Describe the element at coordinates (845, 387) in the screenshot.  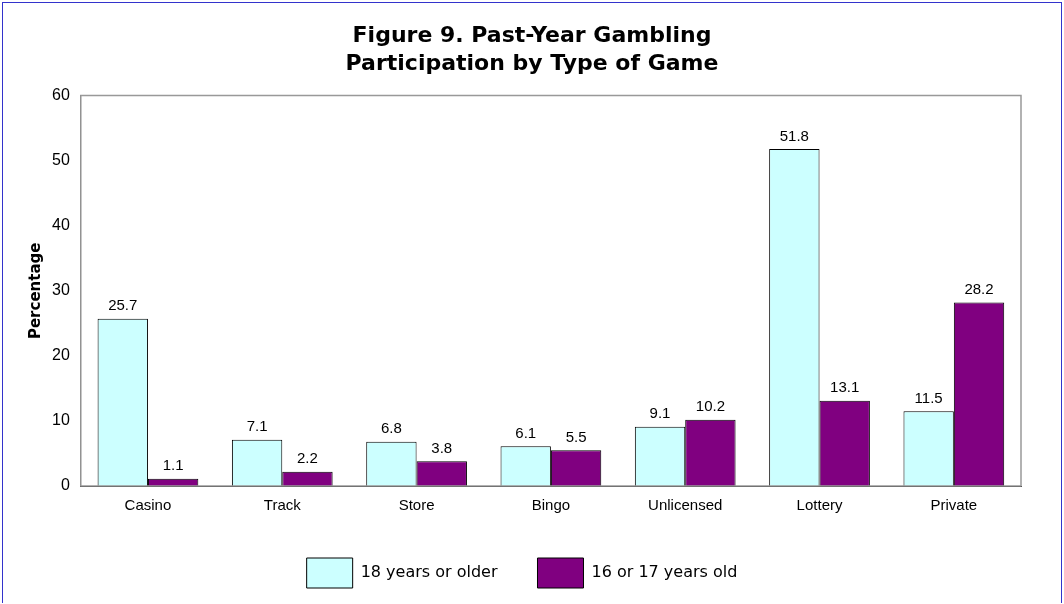
I see `data-label: 13.1` at that location.